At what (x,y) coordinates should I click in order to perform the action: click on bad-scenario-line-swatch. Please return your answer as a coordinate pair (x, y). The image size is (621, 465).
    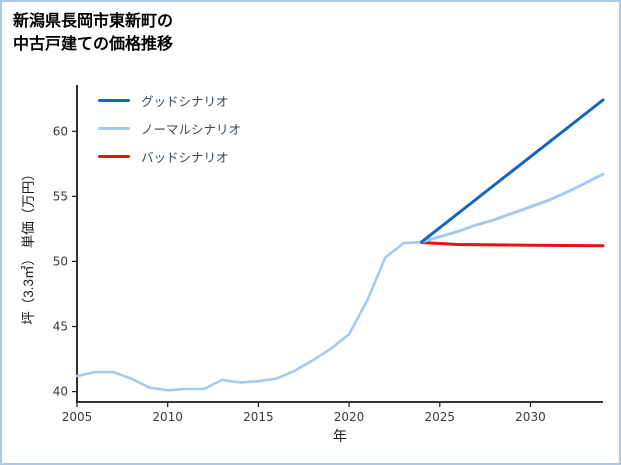
    Looking at the image, I should click on (114, 156).